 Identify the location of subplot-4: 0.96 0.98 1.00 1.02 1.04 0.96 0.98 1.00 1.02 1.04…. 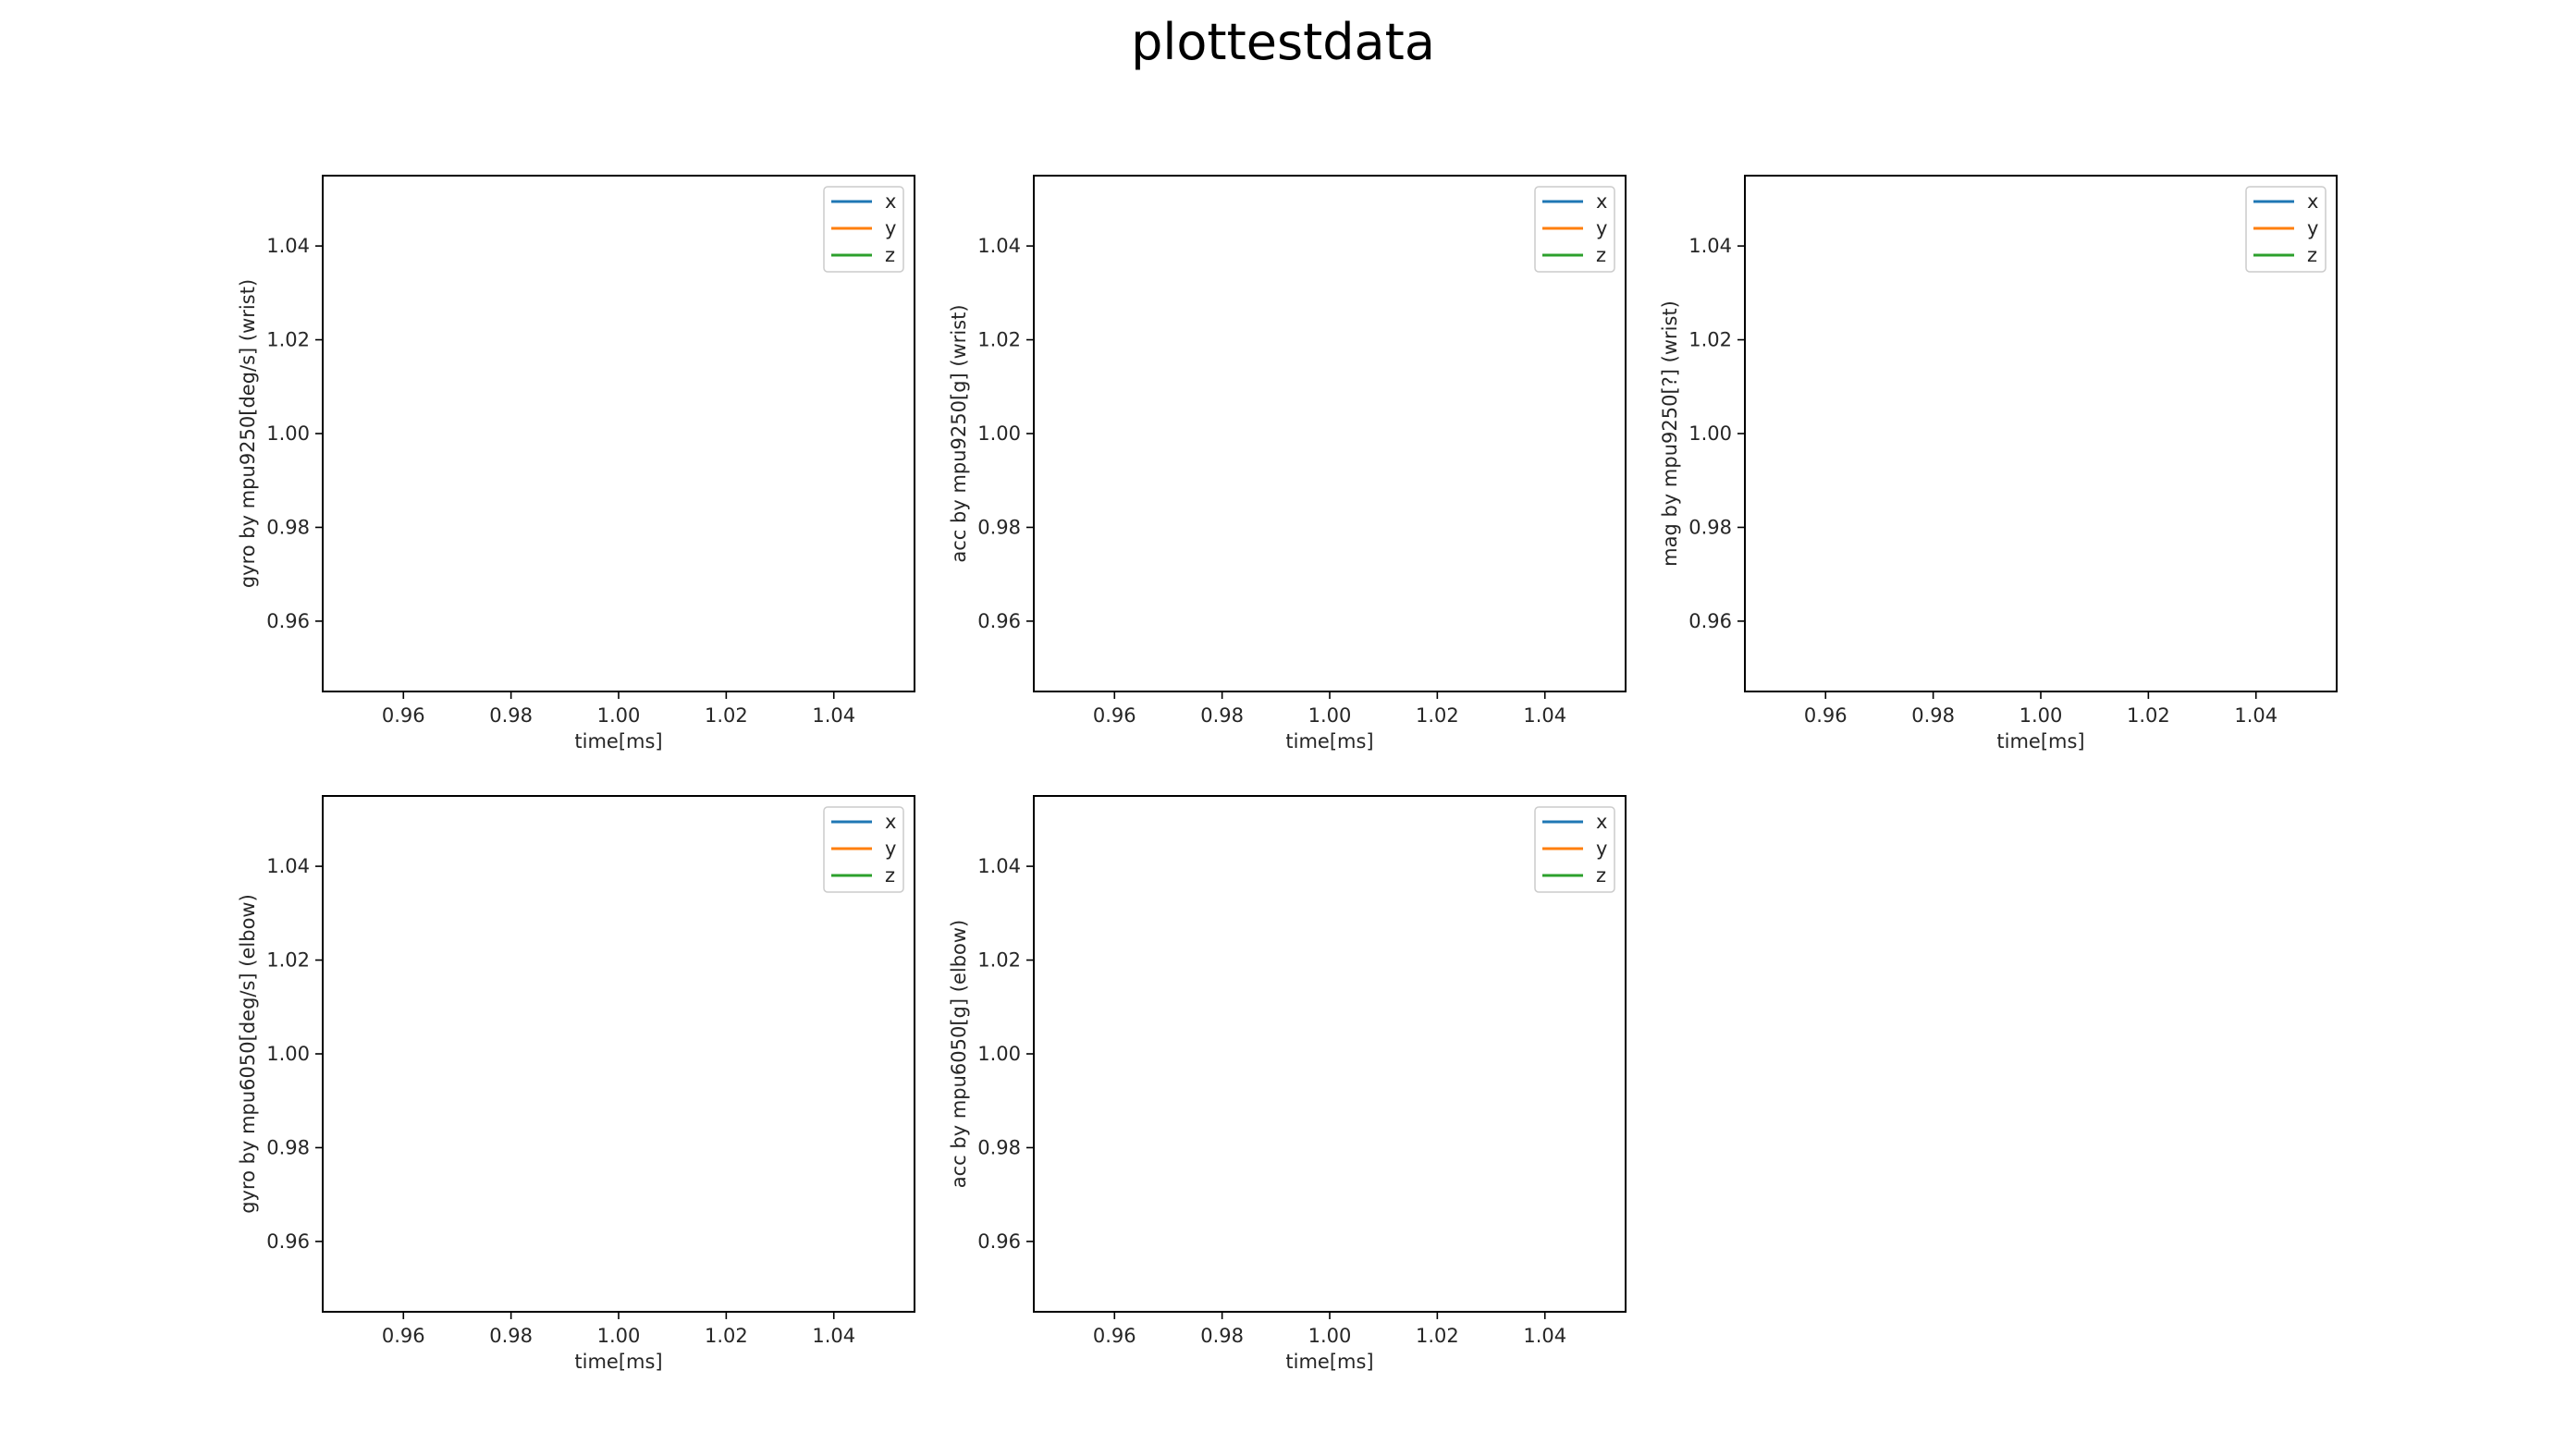
(576, 1084).